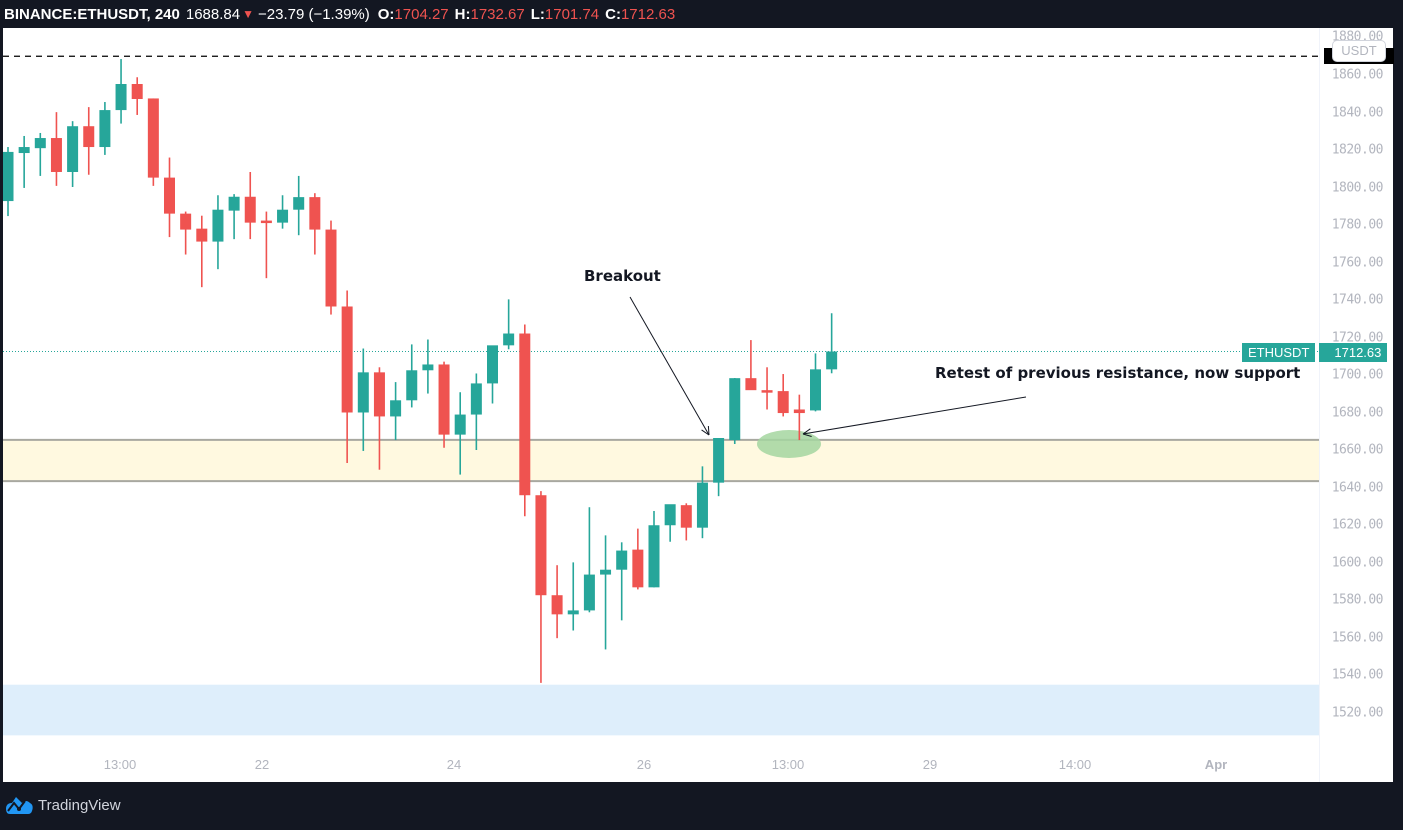 This screenshot has height=830, width=1403. I want to click on price-tick: 1560.00, so click(1357, 638).